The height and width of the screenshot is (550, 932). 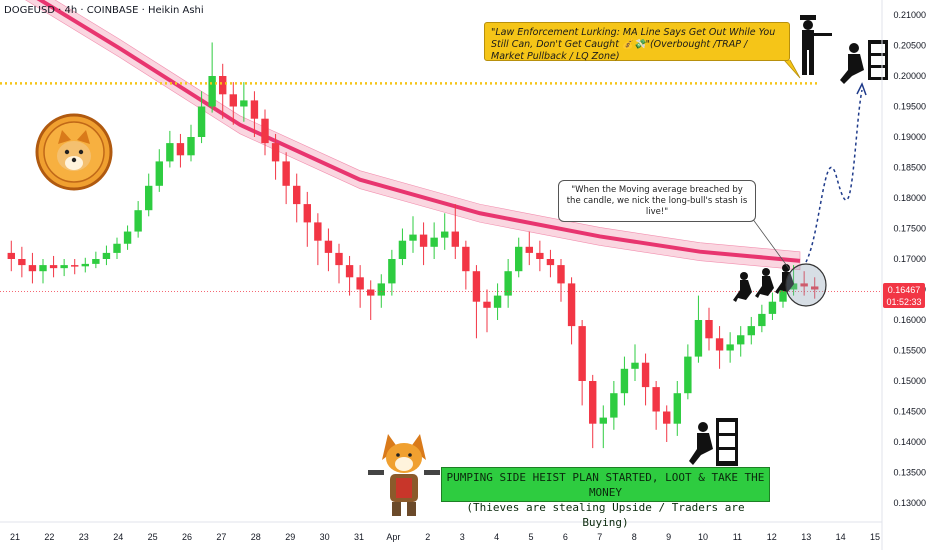 What do you see at coordinates (703, 537) in the screenshot?
I see `x-tick-label: 10` at bounding box center [703, 537].